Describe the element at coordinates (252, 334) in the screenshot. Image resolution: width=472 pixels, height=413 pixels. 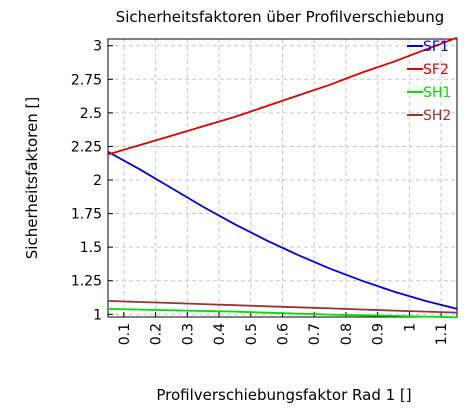
I see `x-tick-label: 0.5` at that location.